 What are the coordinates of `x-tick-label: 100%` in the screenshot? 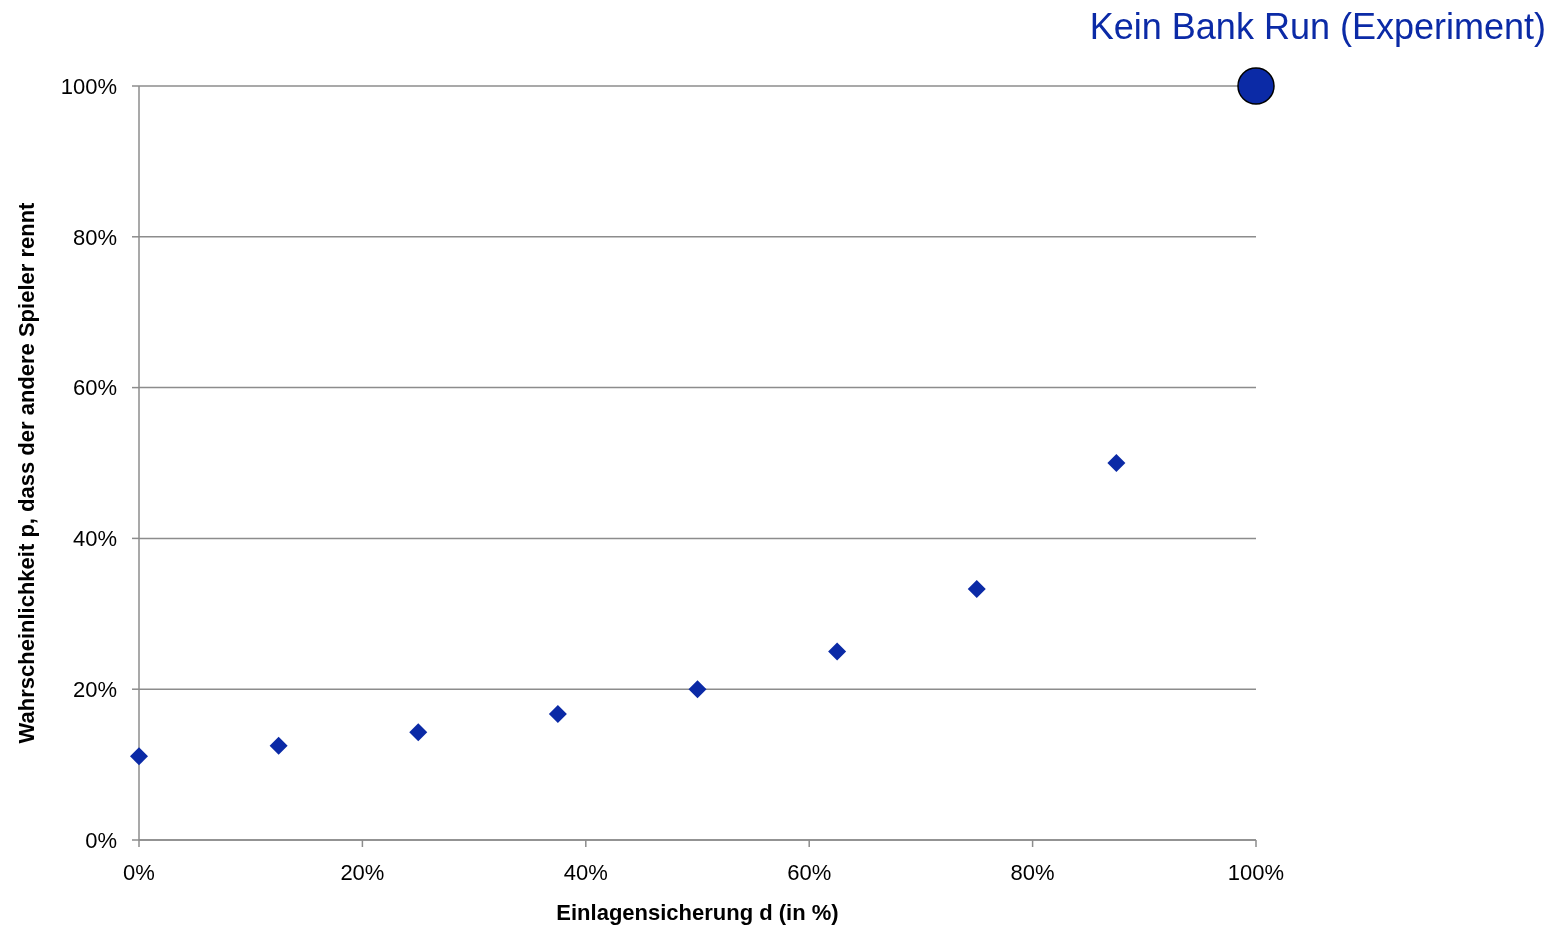 It's located at (1256, 872).